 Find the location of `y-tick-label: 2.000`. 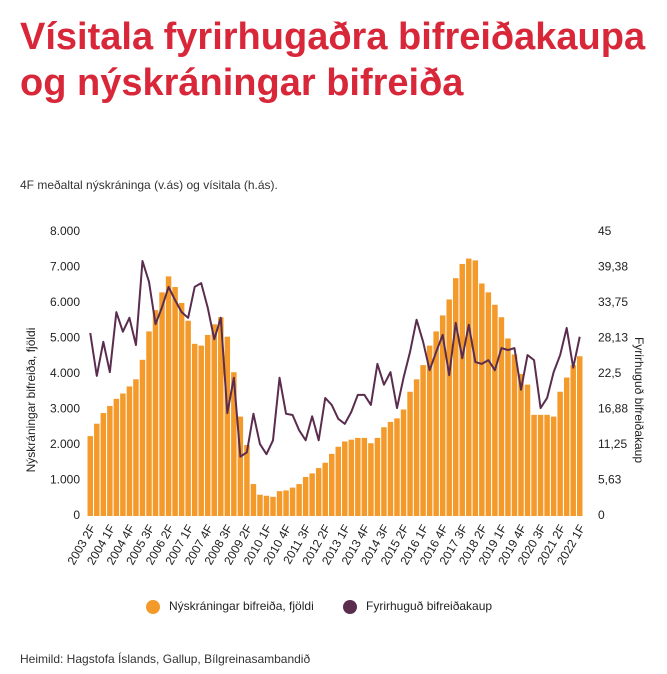

y-tick-label: 2.000 is located at coordinates (65, 444).